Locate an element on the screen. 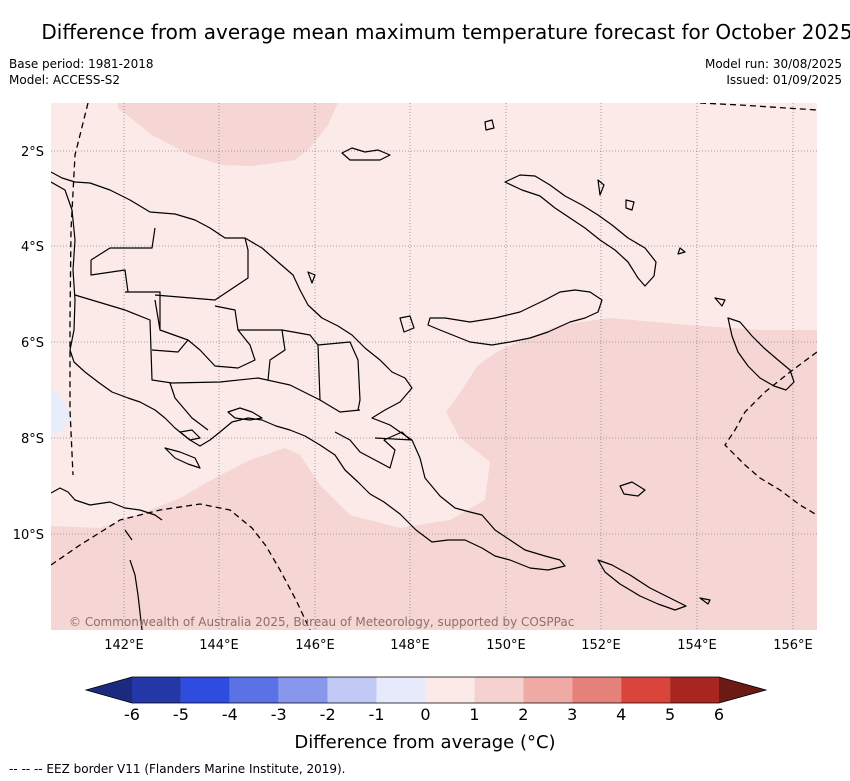  meta-right: Model run: 30/08/2025 Issued: 01/09/2025 is located at coordinates (773, 72).